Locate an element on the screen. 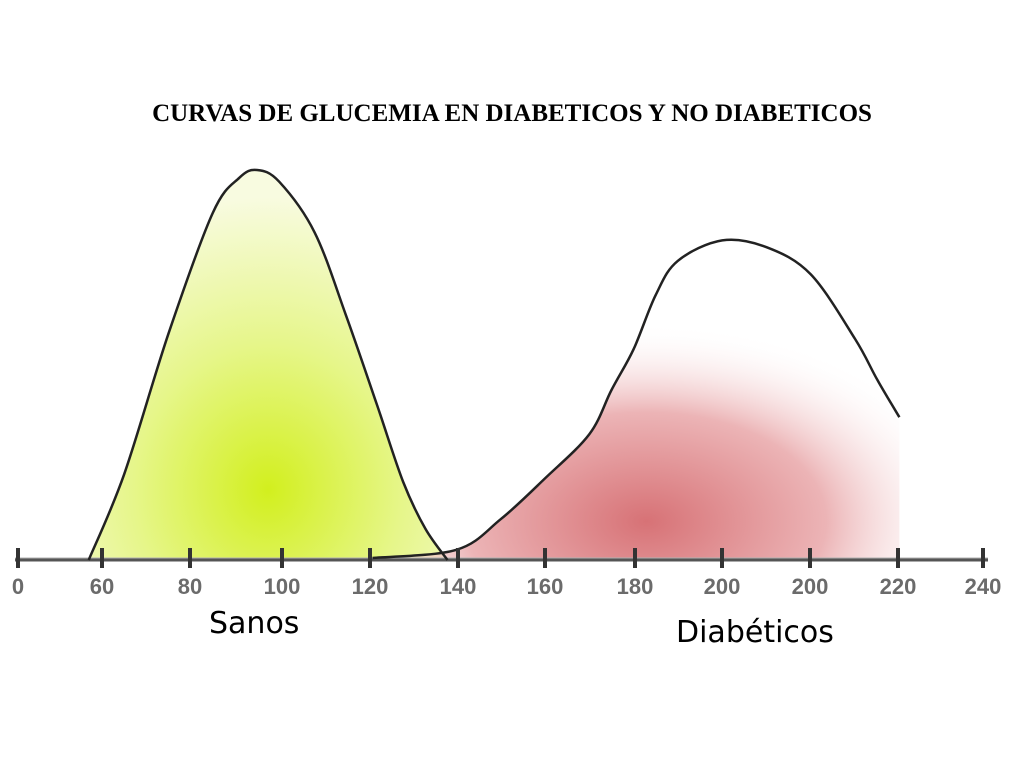  x-tick-label: 120 is located at coordinates (370, 586).